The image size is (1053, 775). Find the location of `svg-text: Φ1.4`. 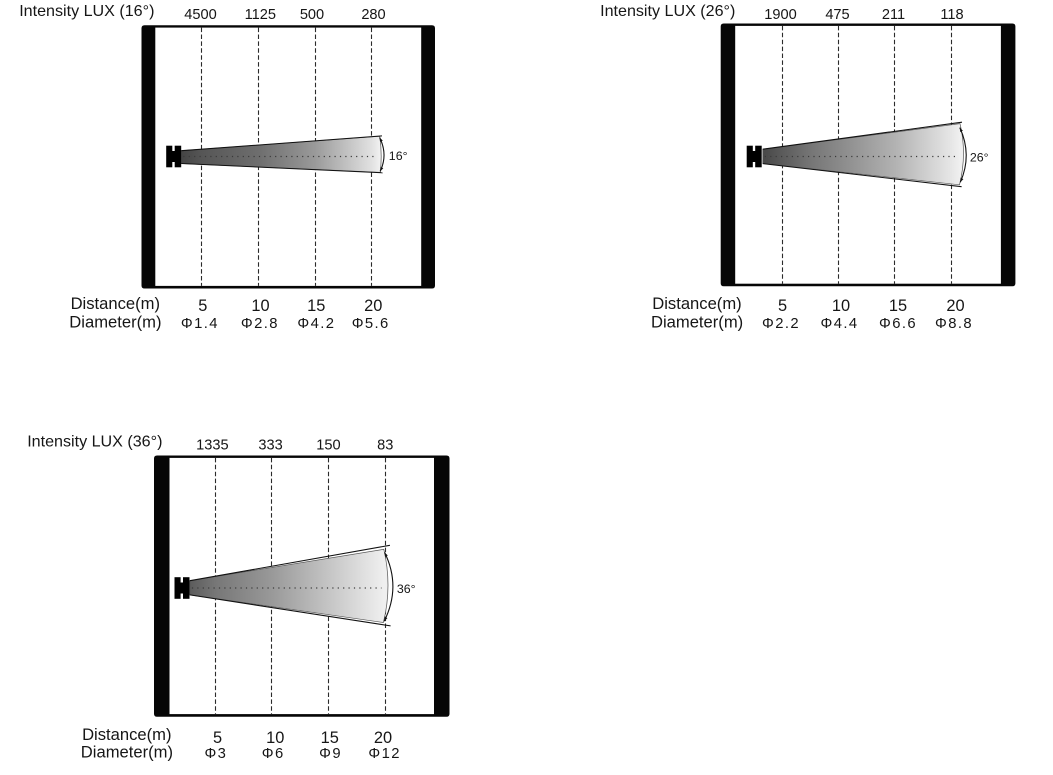

svg-text: Φ1.4 is located at coordinates (200, 324).